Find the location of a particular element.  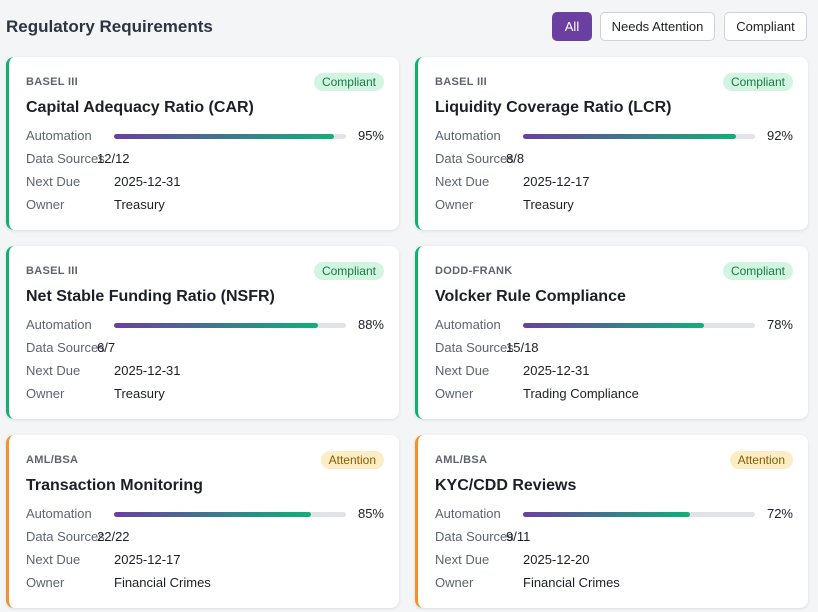

automation-percent: 95% is located at coordinates (370, 135).